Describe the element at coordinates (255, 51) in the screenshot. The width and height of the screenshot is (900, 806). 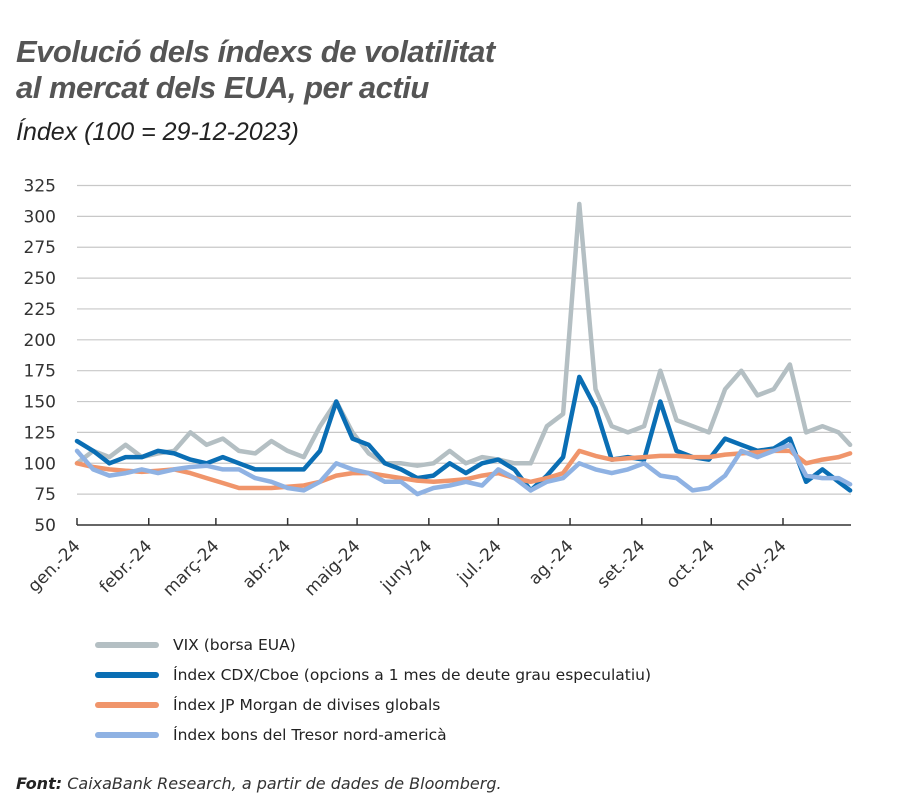
I see `title-line-1: Evolució dels índexs de volatilitat` at that location.